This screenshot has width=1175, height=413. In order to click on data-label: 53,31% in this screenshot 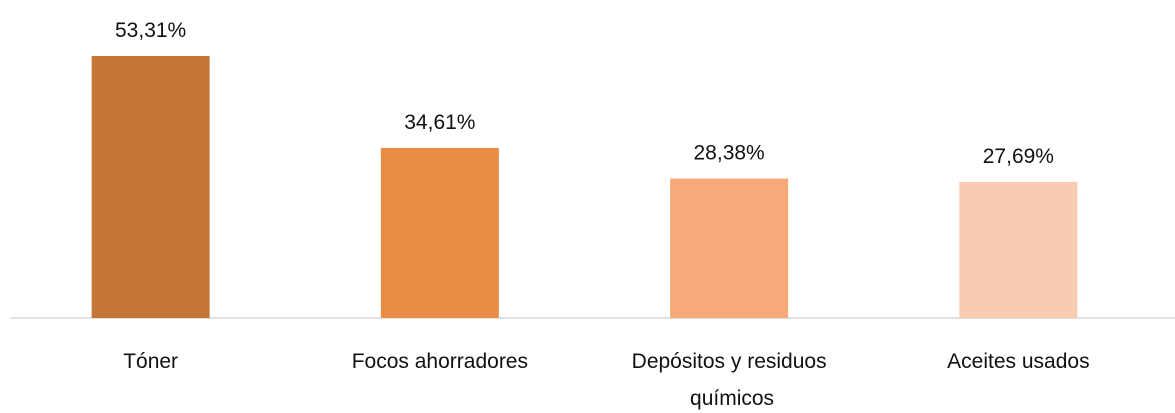, I will do `click(150, 30)`.